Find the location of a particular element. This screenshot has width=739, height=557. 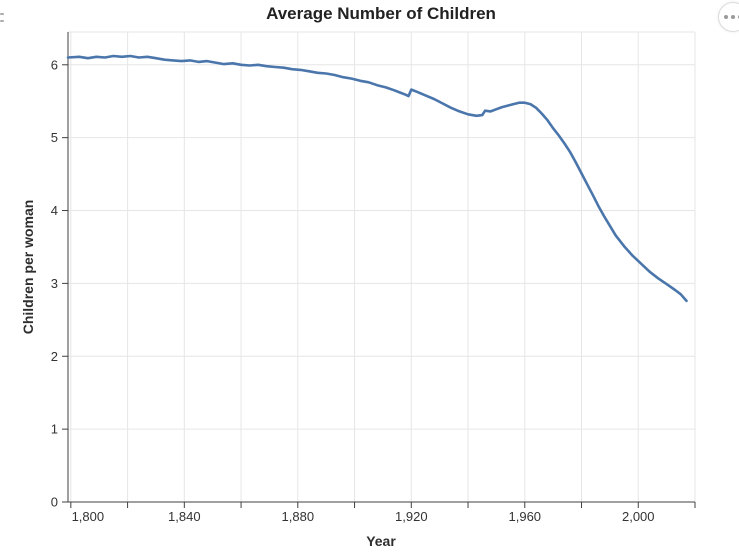

y-tick-label: 3 is located at coordinates (54, 283).